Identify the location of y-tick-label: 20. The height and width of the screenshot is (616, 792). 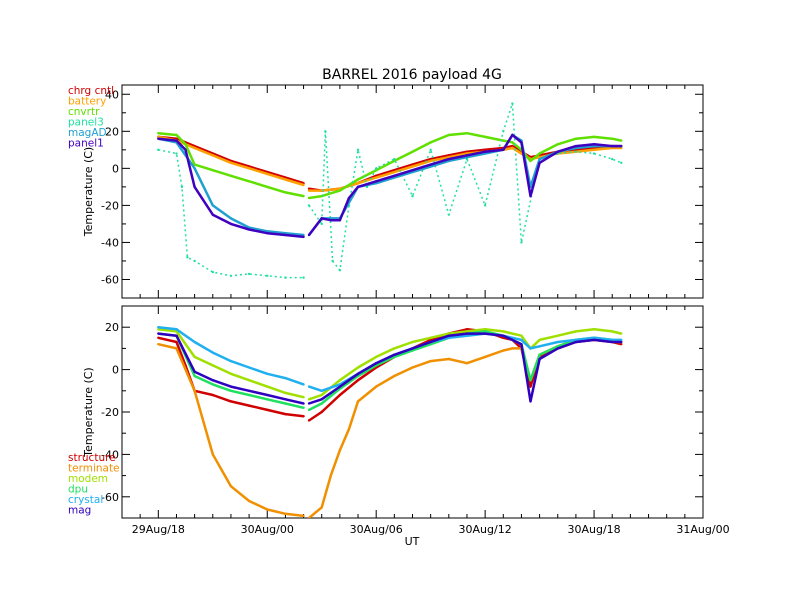
(112, 131).